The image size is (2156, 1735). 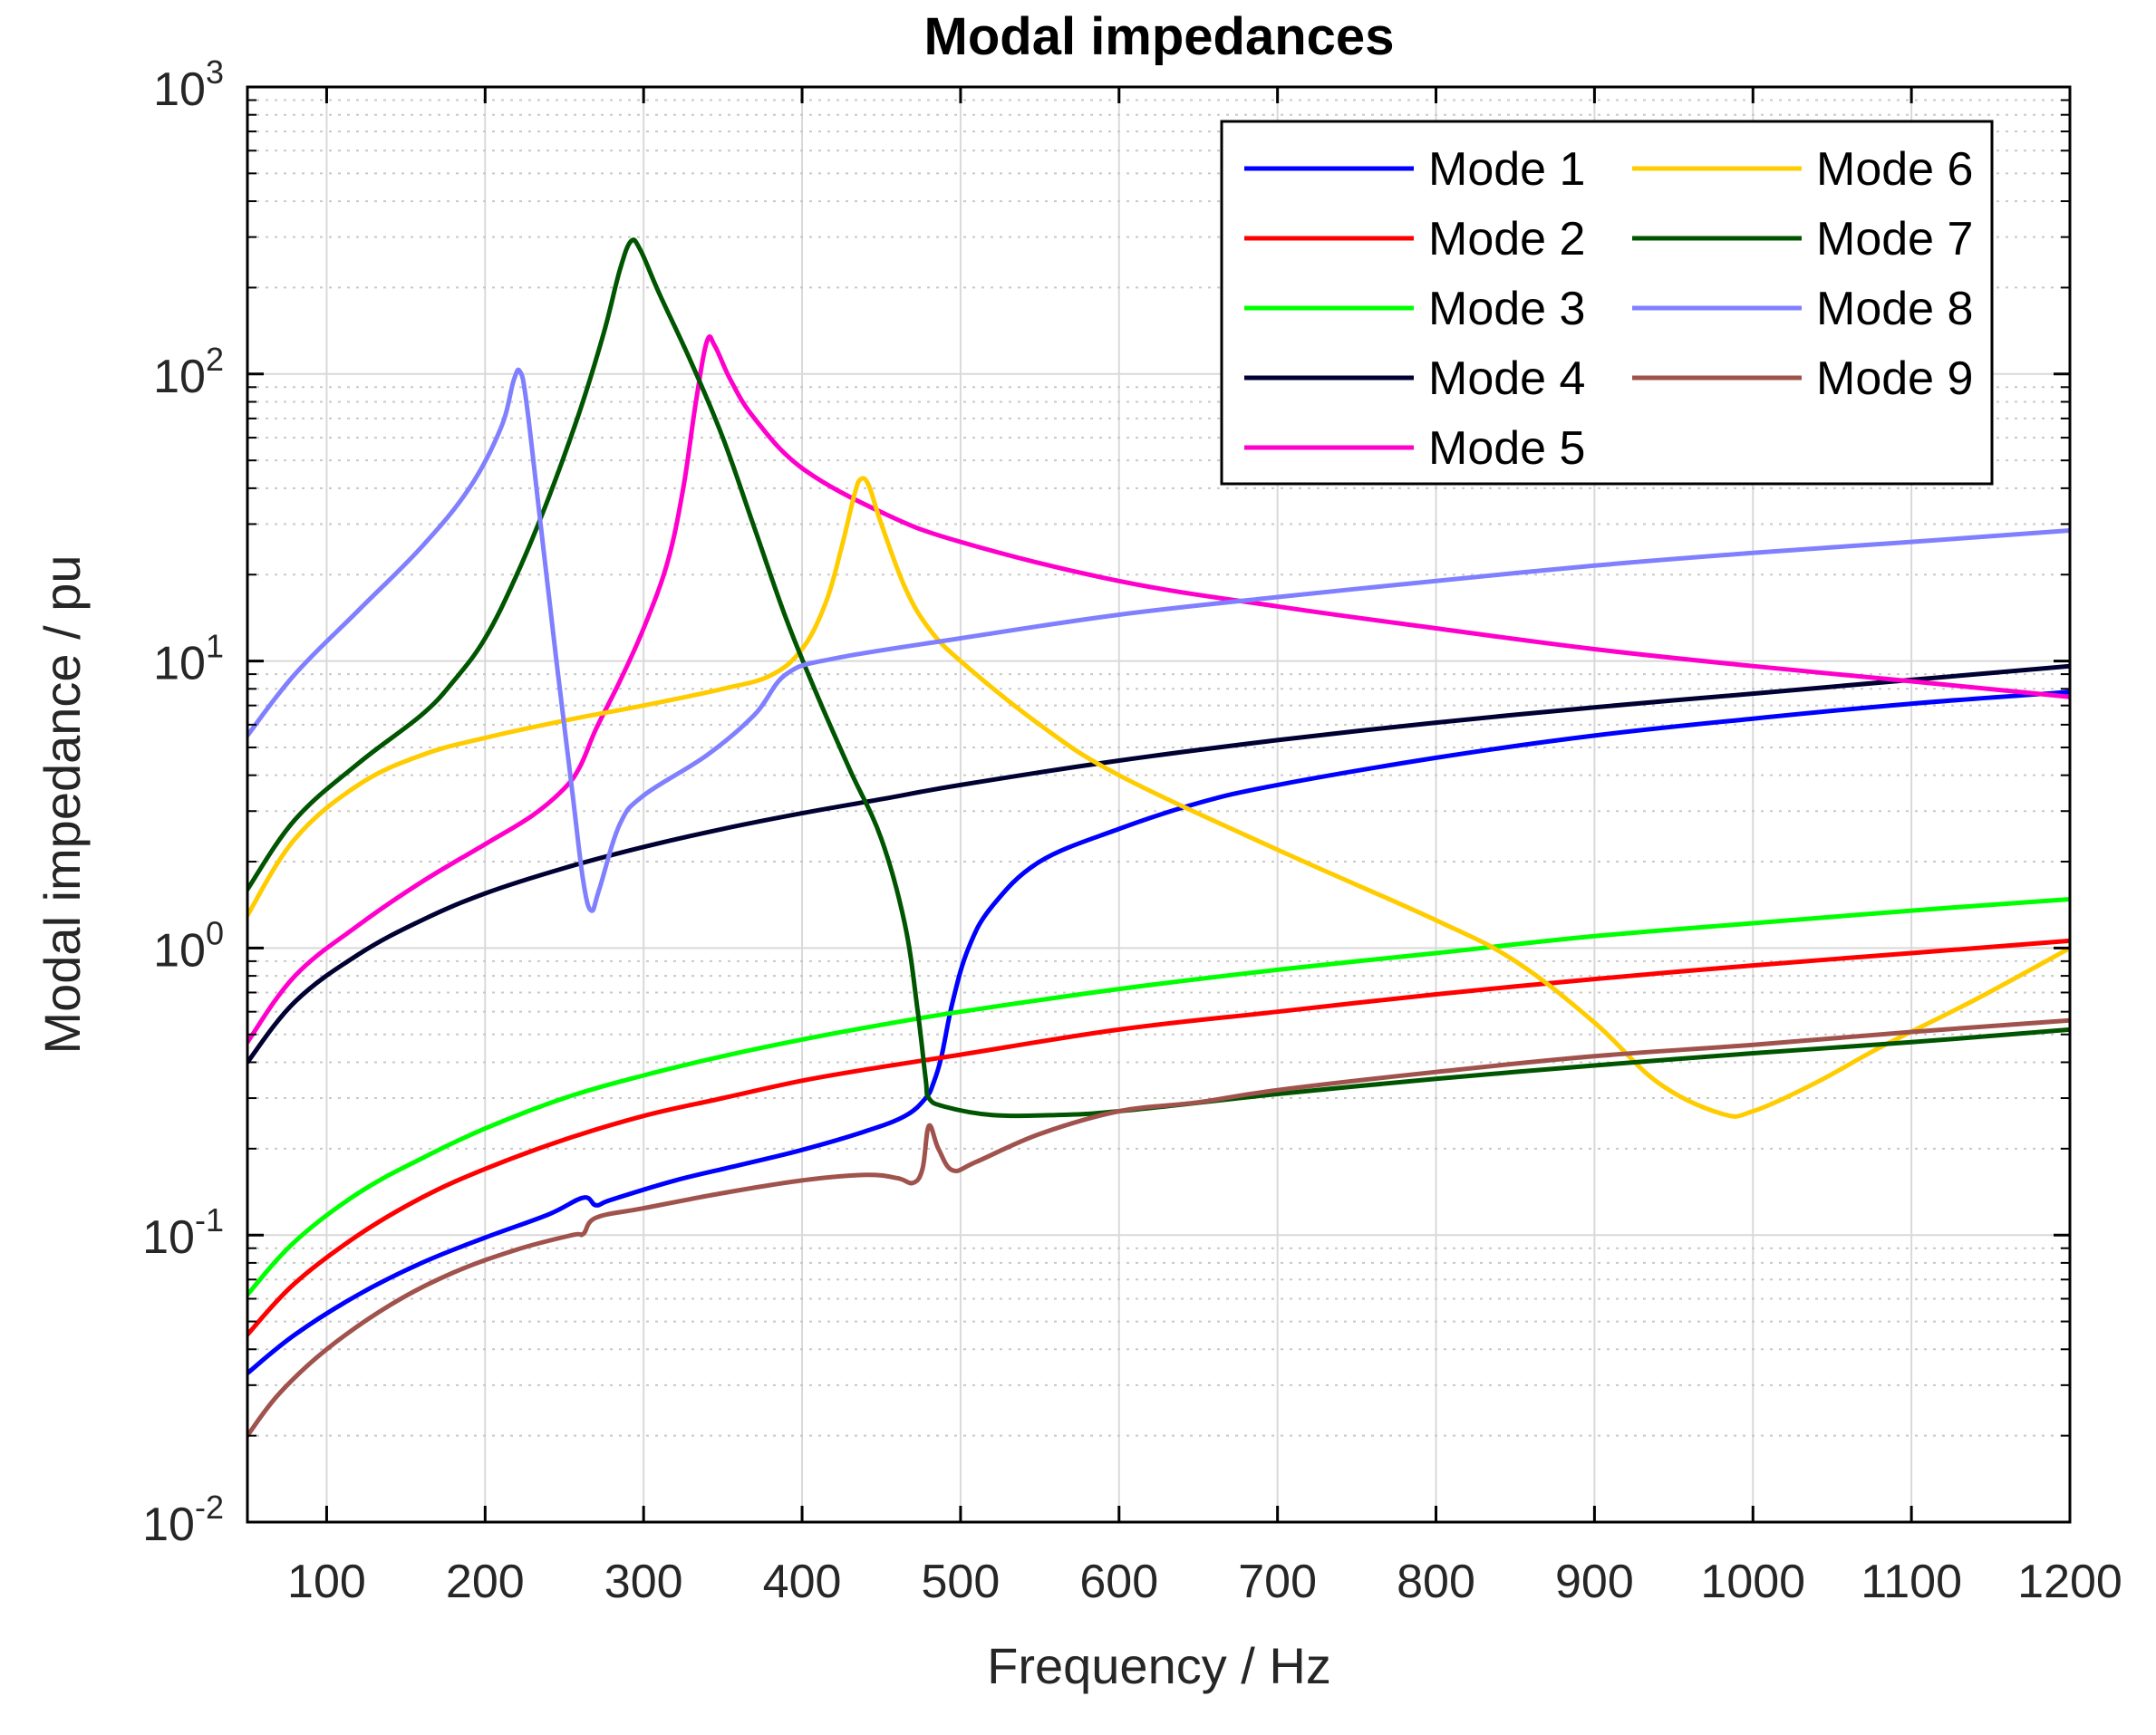 What do you see at coordinates (1159, 1666) in the screenshot?
I see `x-axis-label: Frequency / Hz` at bounding box center [1159, 1666].